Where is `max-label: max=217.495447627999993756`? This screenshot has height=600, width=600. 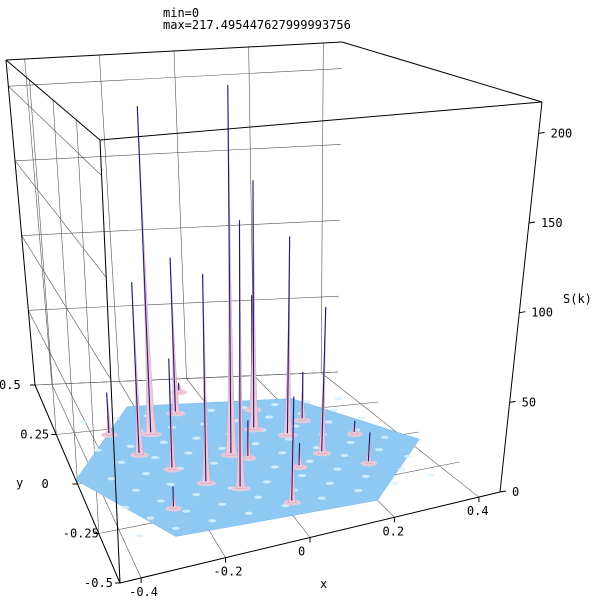
max-label: max=217.495447627999993756 is located at coordinates (257, 25).